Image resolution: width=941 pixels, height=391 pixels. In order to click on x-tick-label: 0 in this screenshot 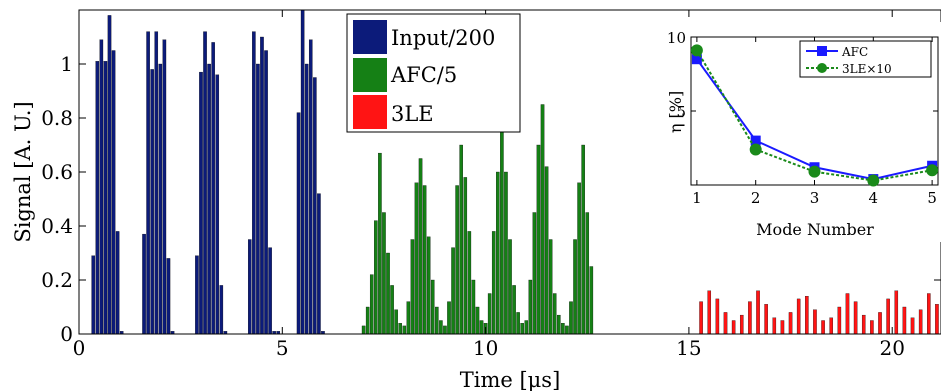, I will do `click(79, 348)`.